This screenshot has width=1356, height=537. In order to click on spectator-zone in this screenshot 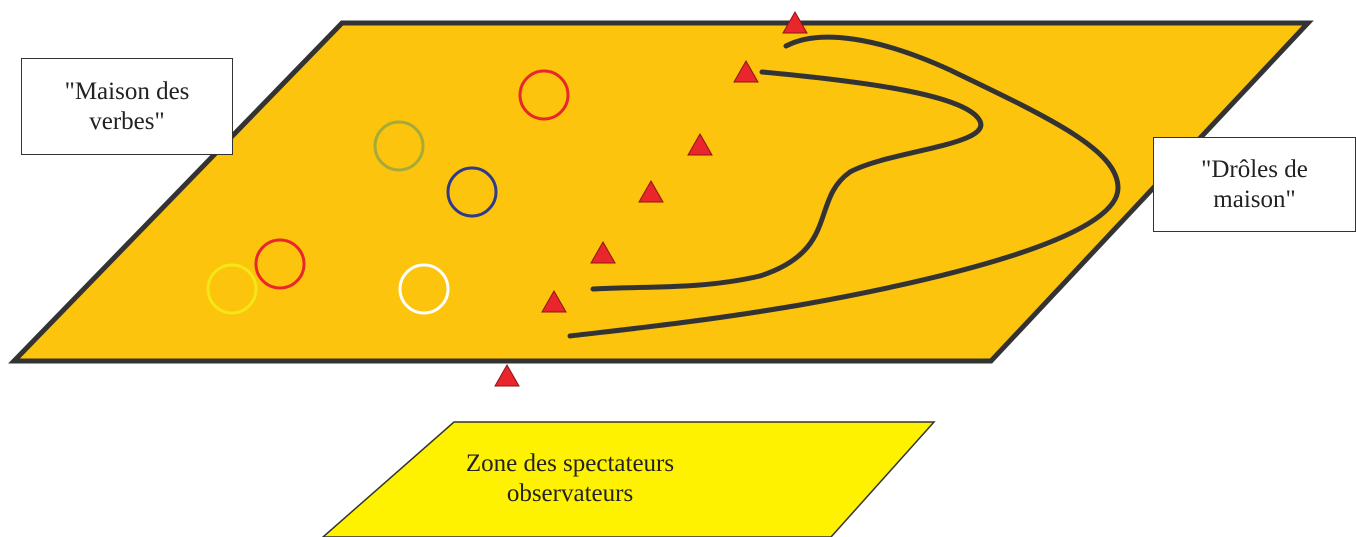, I will do `click(628, 479)`.